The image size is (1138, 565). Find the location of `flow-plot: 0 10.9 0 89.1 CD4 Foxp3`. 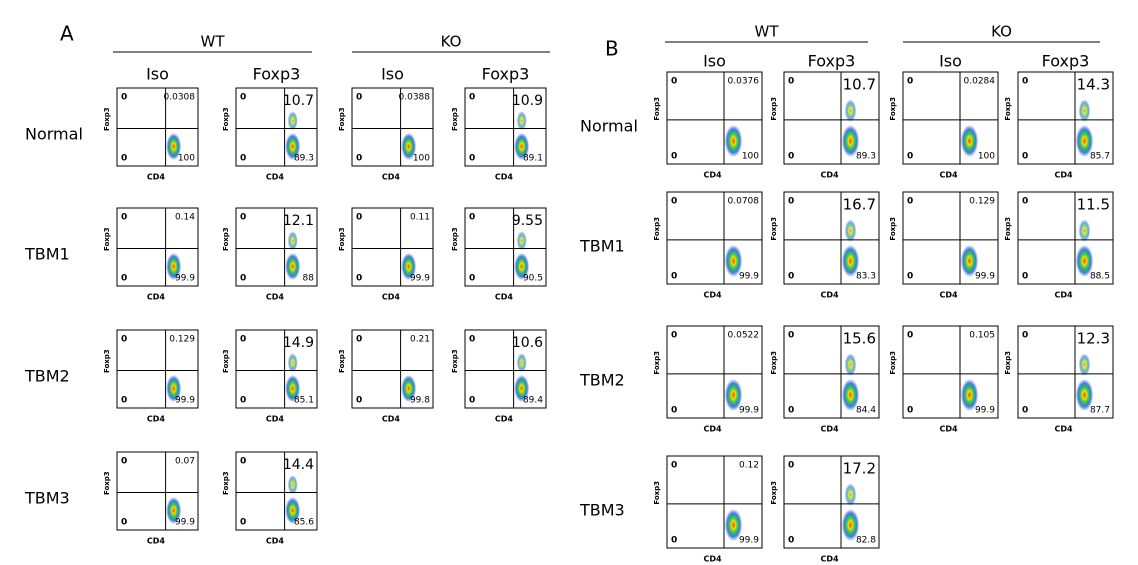

flow-plot: 0 10.9 0 89.1 CD4 Foxp3 is located at coordinates (499, 134).